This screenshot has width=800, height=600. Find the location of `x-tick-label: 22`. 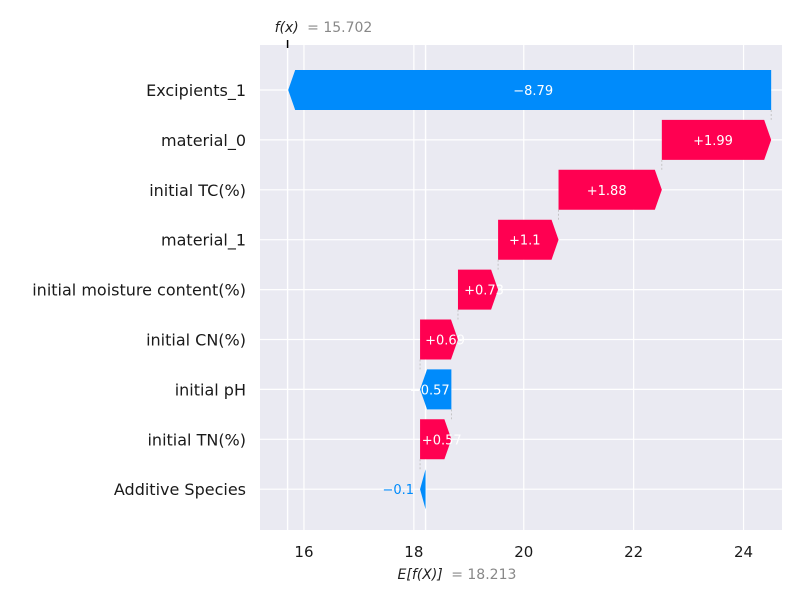

x-tick-label: 22 is located at coordinates (633, 552).